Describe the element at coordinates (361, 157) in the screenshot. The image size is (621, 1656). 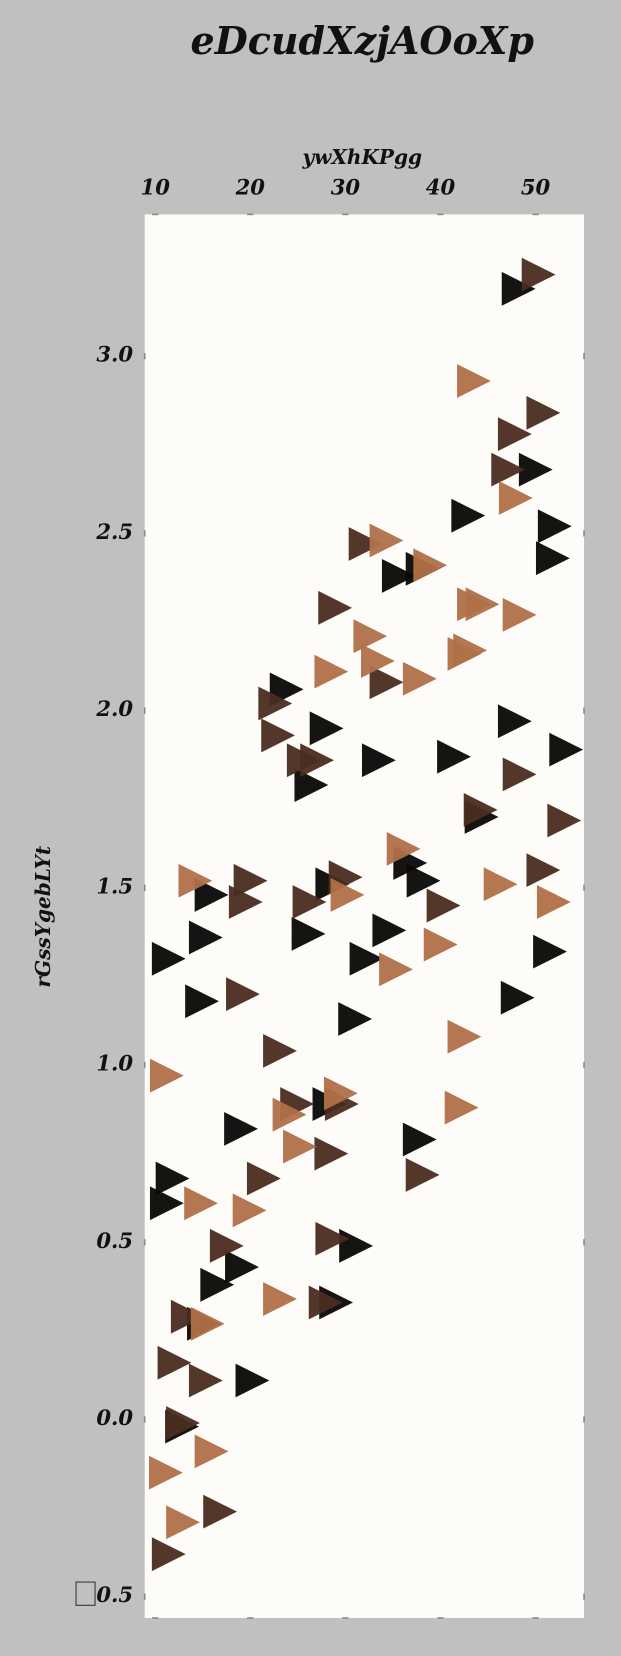
I see `x-axis-label: ywXhKPgg` at that location.